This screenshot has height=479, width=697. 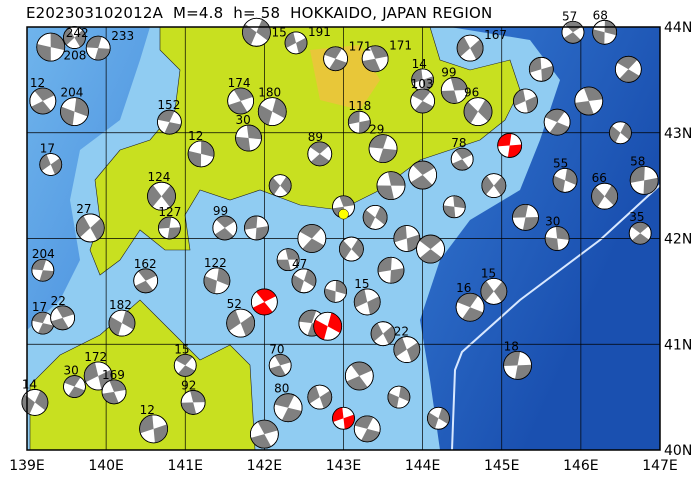 What do you see at coordinates (319, 32) in the screenshot?
I see `depth-label: 191` at bounding box center [319, 32].